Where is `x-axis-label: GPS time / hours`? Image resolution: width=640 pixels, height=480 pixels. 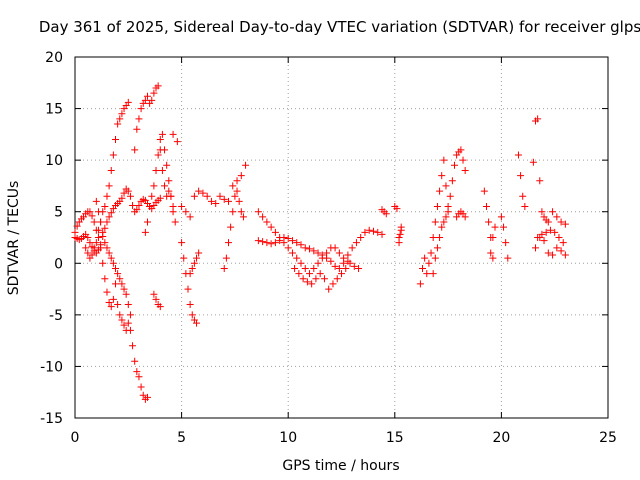
x-axis-label: GPS time / hours is located at coordinates (340, 466).